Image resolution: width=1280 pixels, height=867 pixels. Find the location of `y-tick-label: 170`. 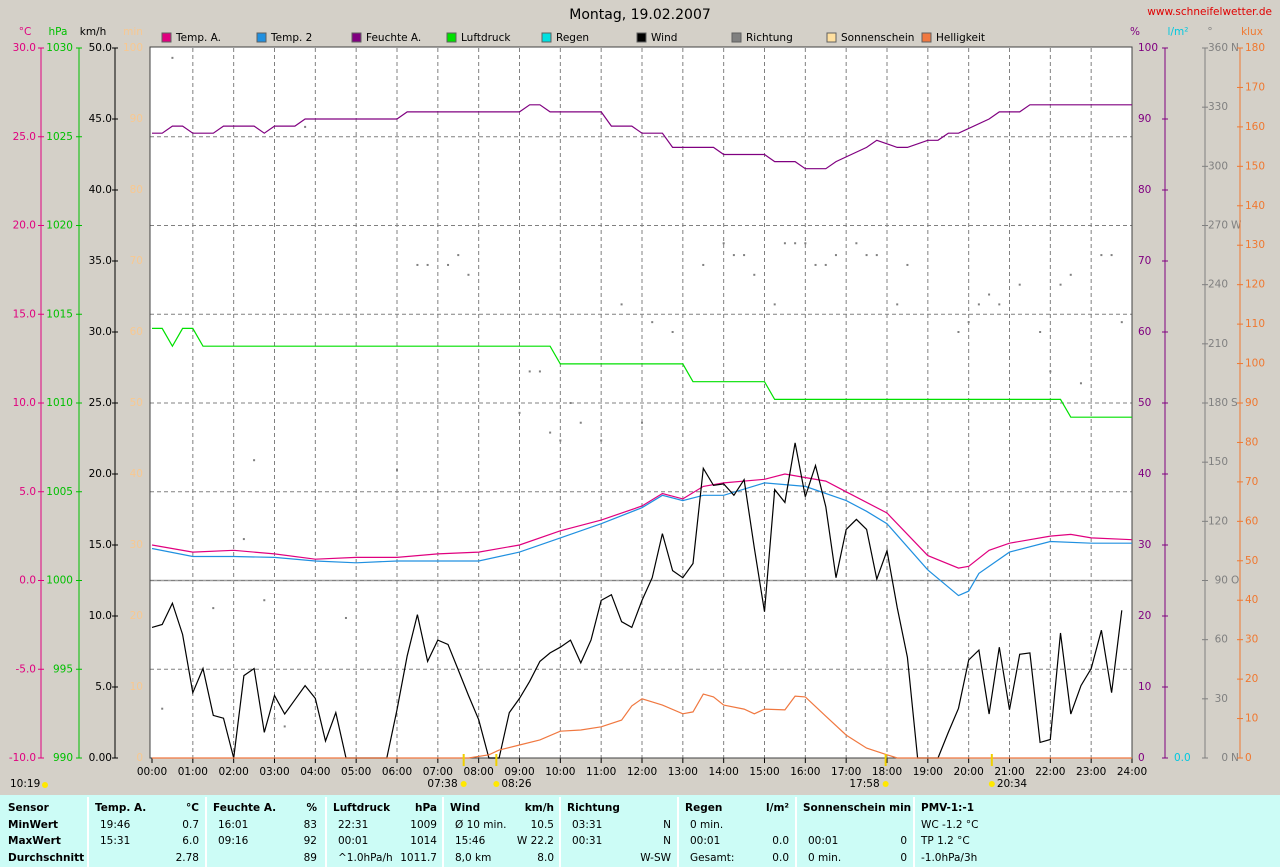

y-tick-label: 170 is located at coordinates (1255, 87).